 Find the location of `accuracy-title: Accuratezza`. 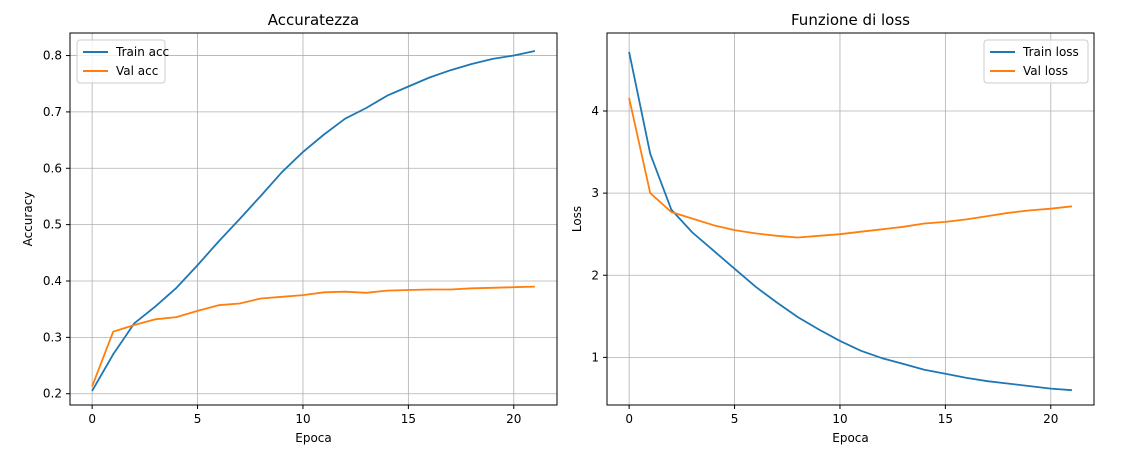

accuracy-title: Accuratezza is located at coordinates (313, 20).